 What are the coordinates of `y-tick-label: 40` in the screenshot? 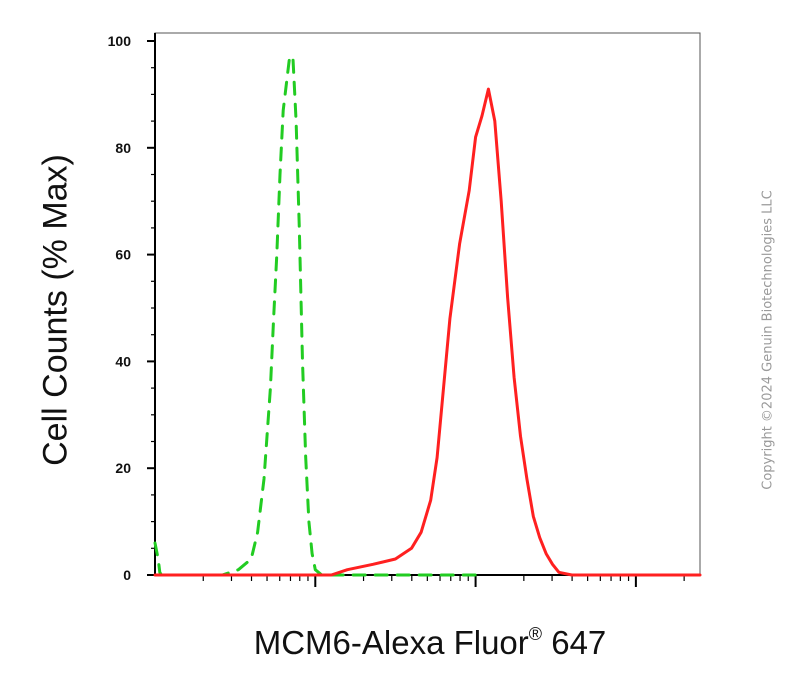 It's located at (123, 361).